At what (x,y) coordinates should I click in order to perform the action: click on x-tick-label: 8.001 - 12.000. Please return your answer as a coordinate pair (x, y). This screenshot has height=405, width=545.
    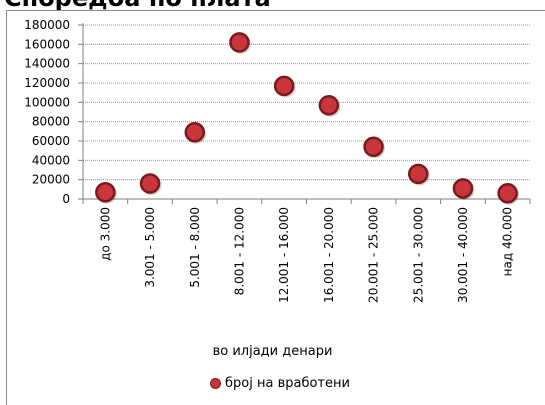
    Looking at the image, I should click on (239, 251).